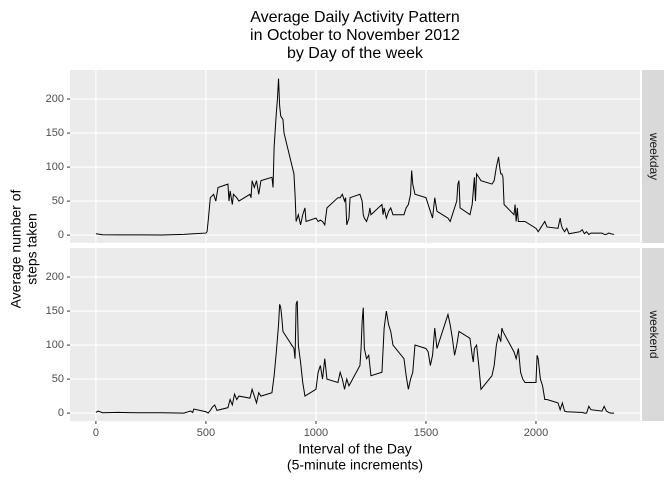 The width and height of the screenshot is (672, 480). Describe the element at coordinates (355, 449) in the screenshot. I see `x-axis-title: Interval of the Day` at that location.